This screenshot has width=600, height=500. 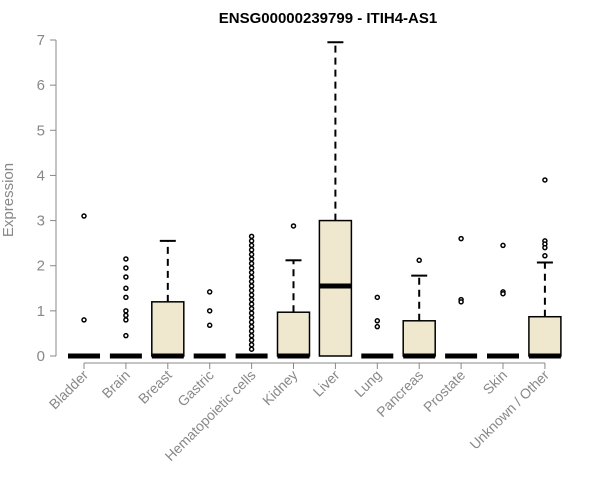 I want to click on box-gastric, so click(x=209, y=324).